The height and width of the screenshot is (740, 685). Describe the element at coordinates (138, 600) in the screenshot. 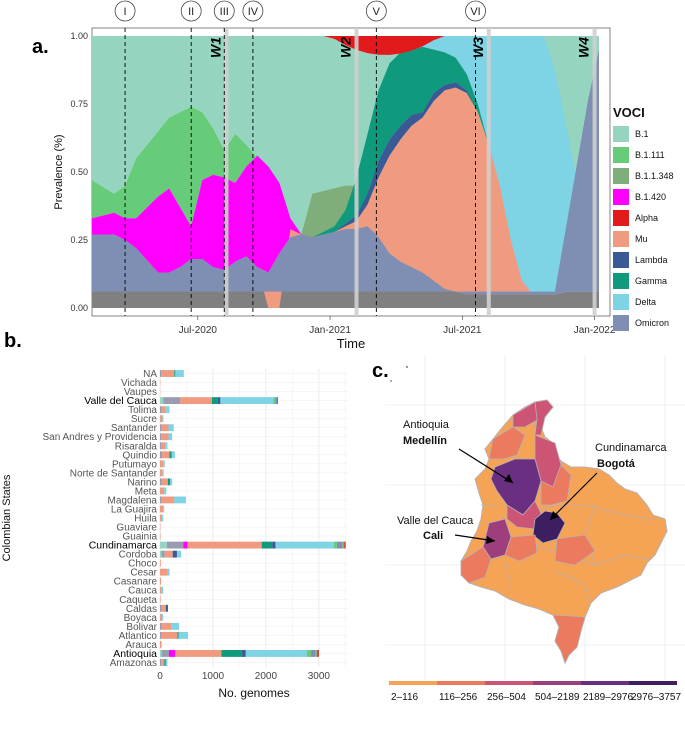

I see `category-label: Caqueta` at that location.